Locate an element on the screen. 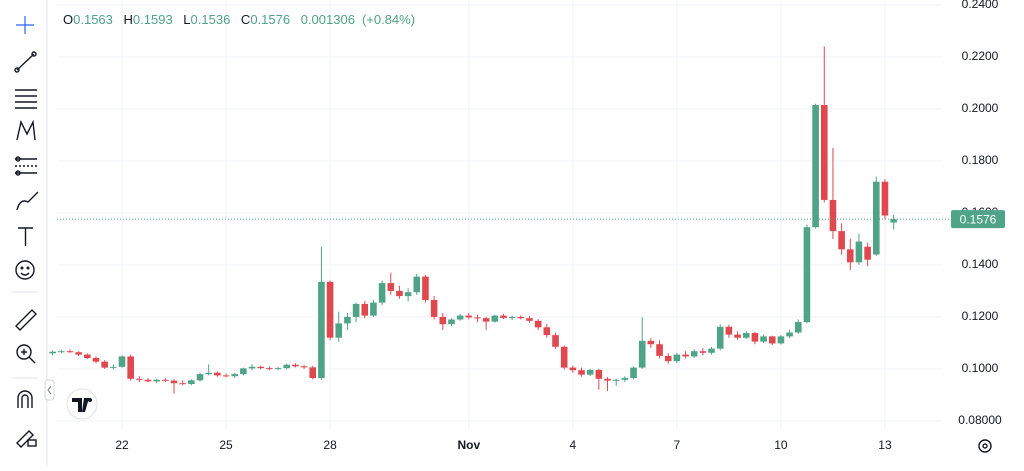 This screenshot has width=1024, height=471. y-tick-label: 0.1400 is located at coordinates (980, 264).